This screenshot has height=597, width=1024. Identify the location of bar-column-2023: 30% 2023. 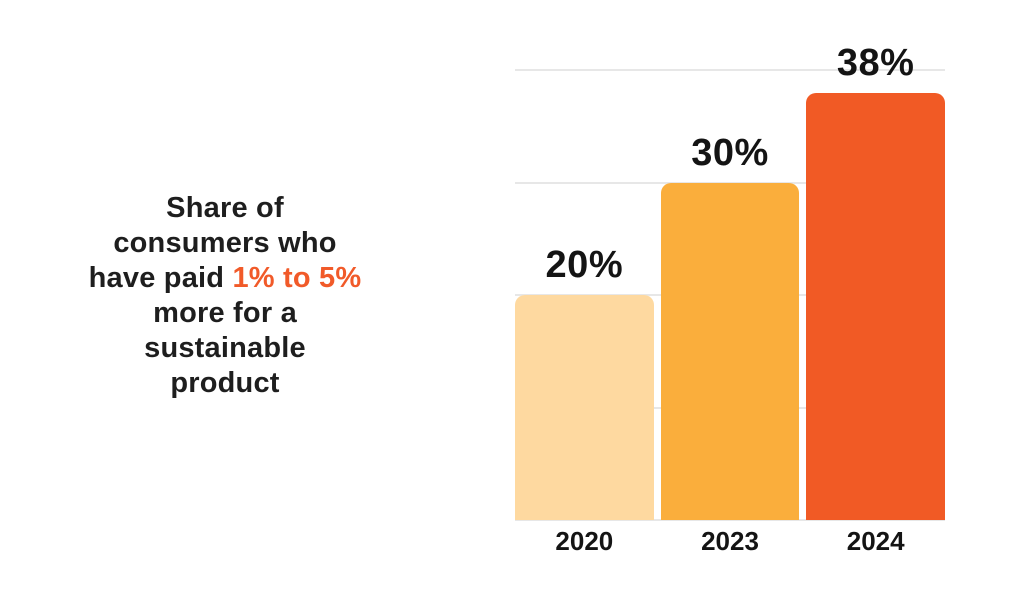
(730, 313).